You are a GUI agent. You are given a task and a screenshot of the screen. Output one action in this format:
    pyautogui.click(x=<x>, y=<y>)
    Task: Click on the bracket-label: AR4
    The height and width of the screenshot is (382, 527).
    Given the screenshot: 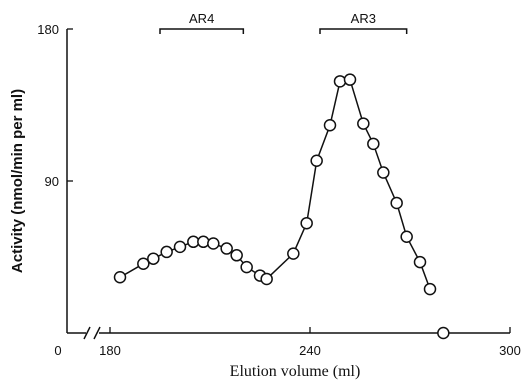 What is the action you would take?
    pyautogui.click(x=201, y=18)
    